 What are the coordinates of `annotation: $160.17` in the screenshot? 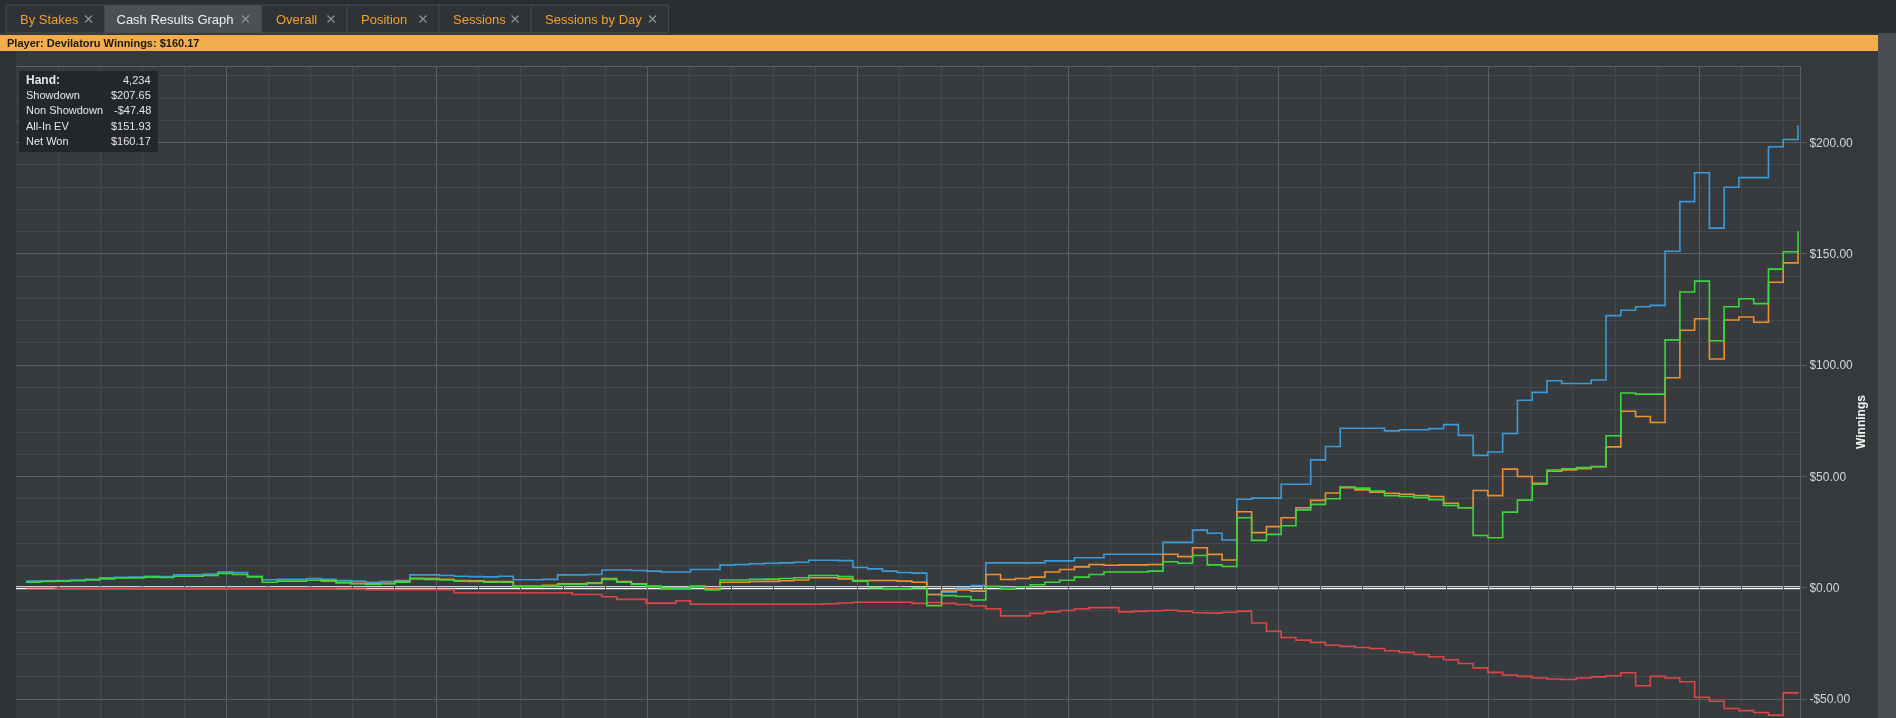 It's located at (131, 141).